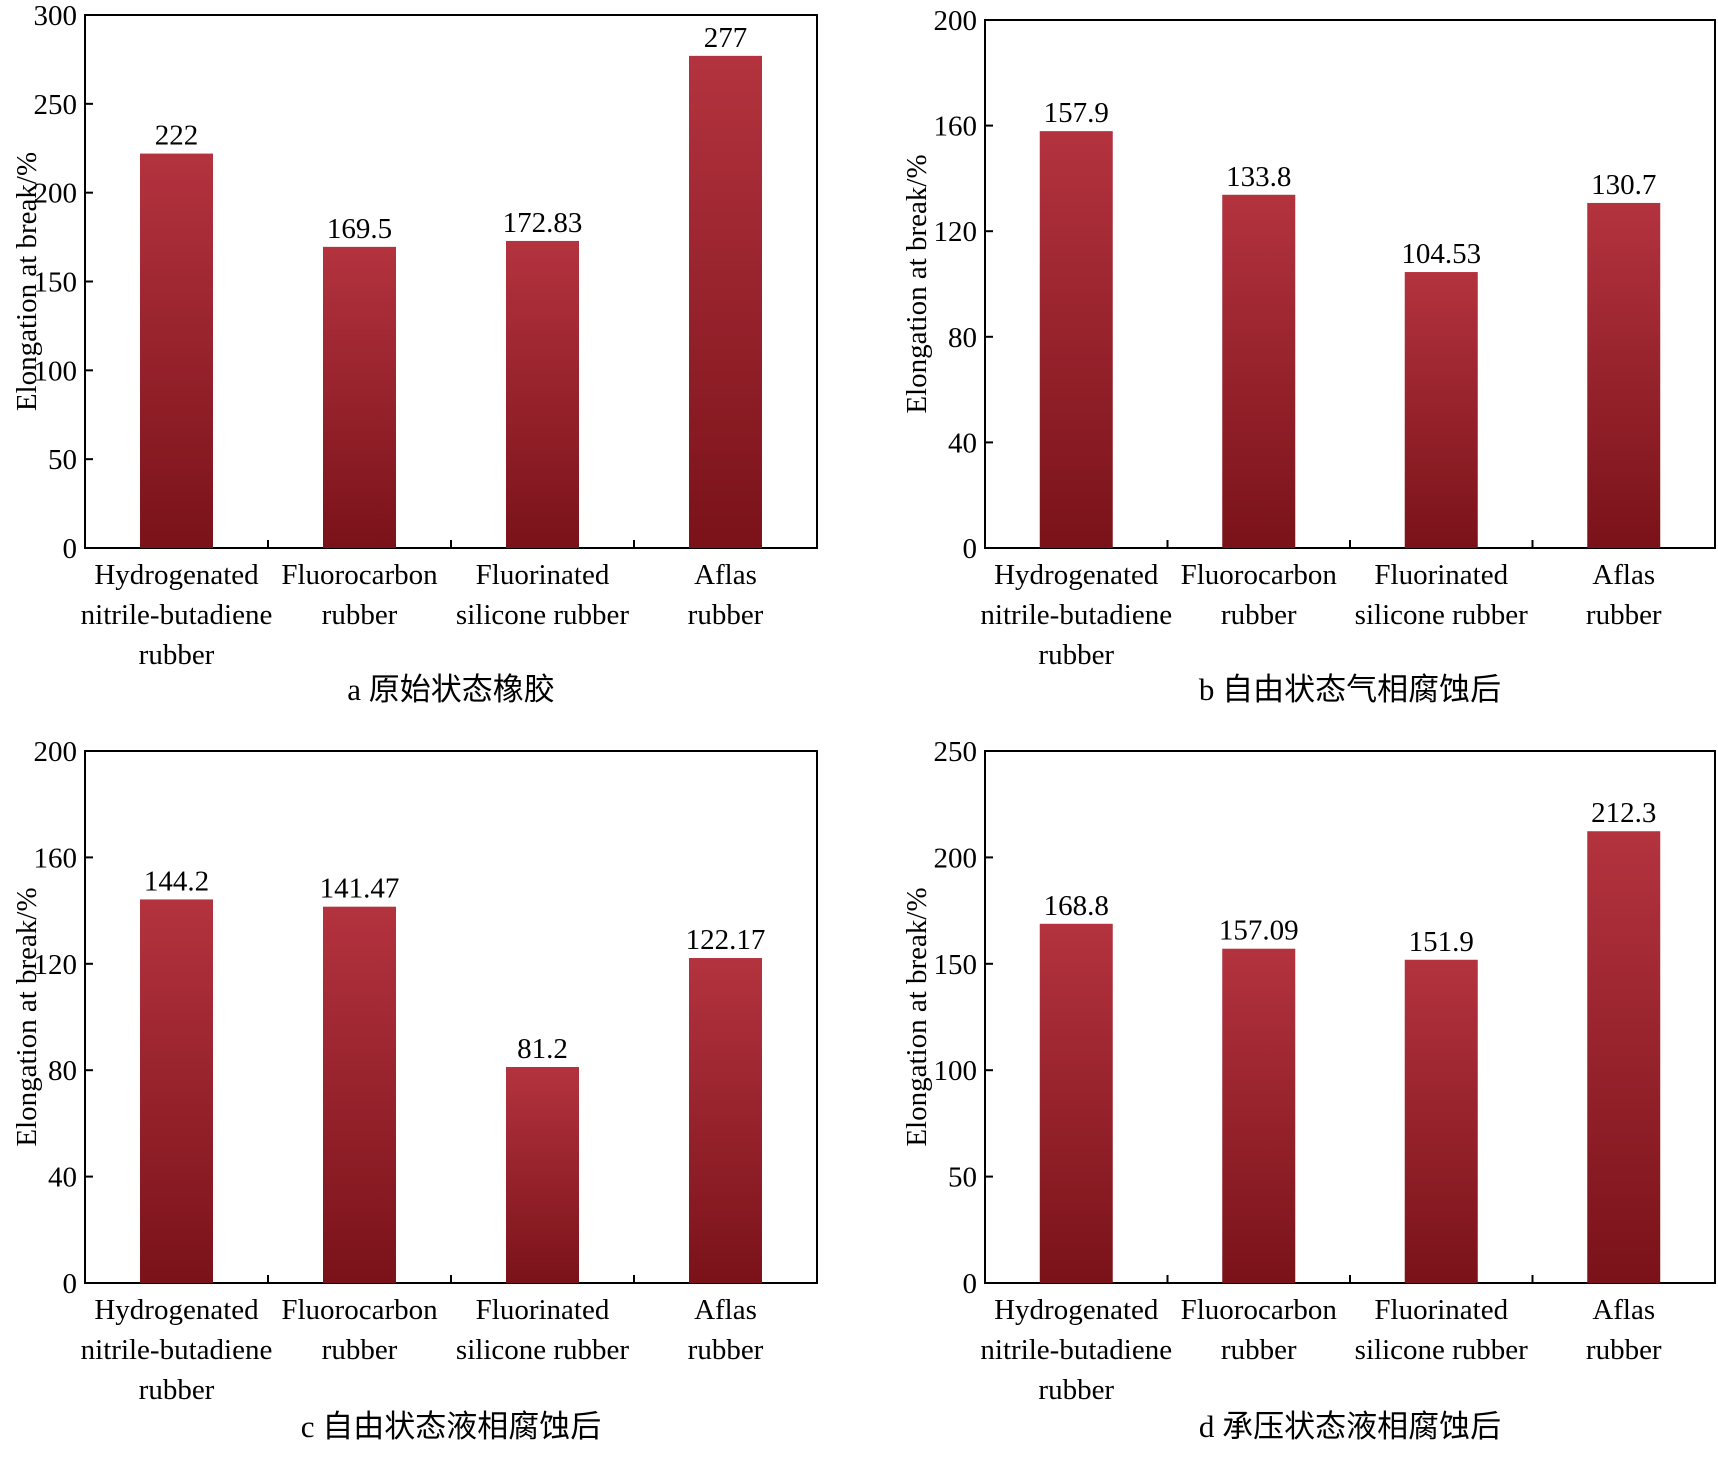 This screenshot has width=1718, height=1461. I want to click on caption-text: 自由状态液相腐蚀后, so click(461, 1427).